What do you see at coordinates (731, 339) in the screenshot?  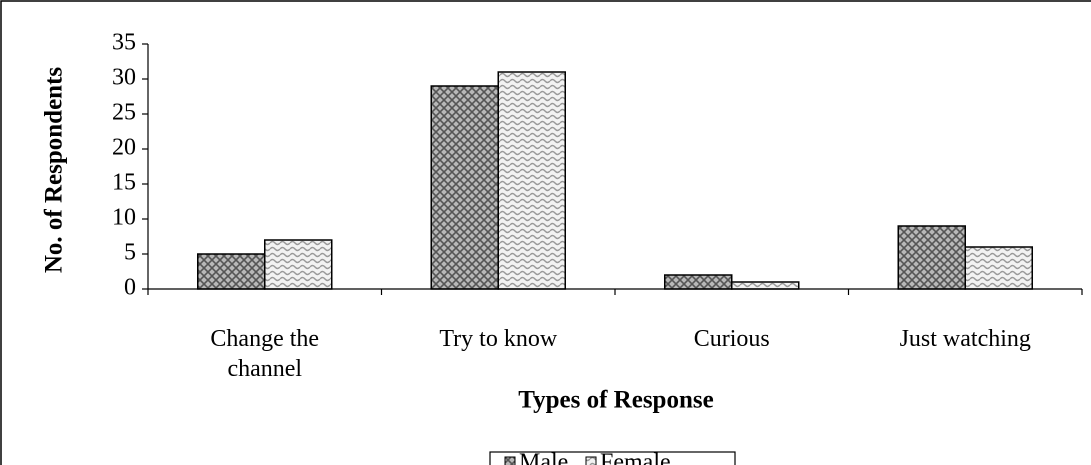 I see `x-tick-label: Curious` at bounding box center [731, 339].